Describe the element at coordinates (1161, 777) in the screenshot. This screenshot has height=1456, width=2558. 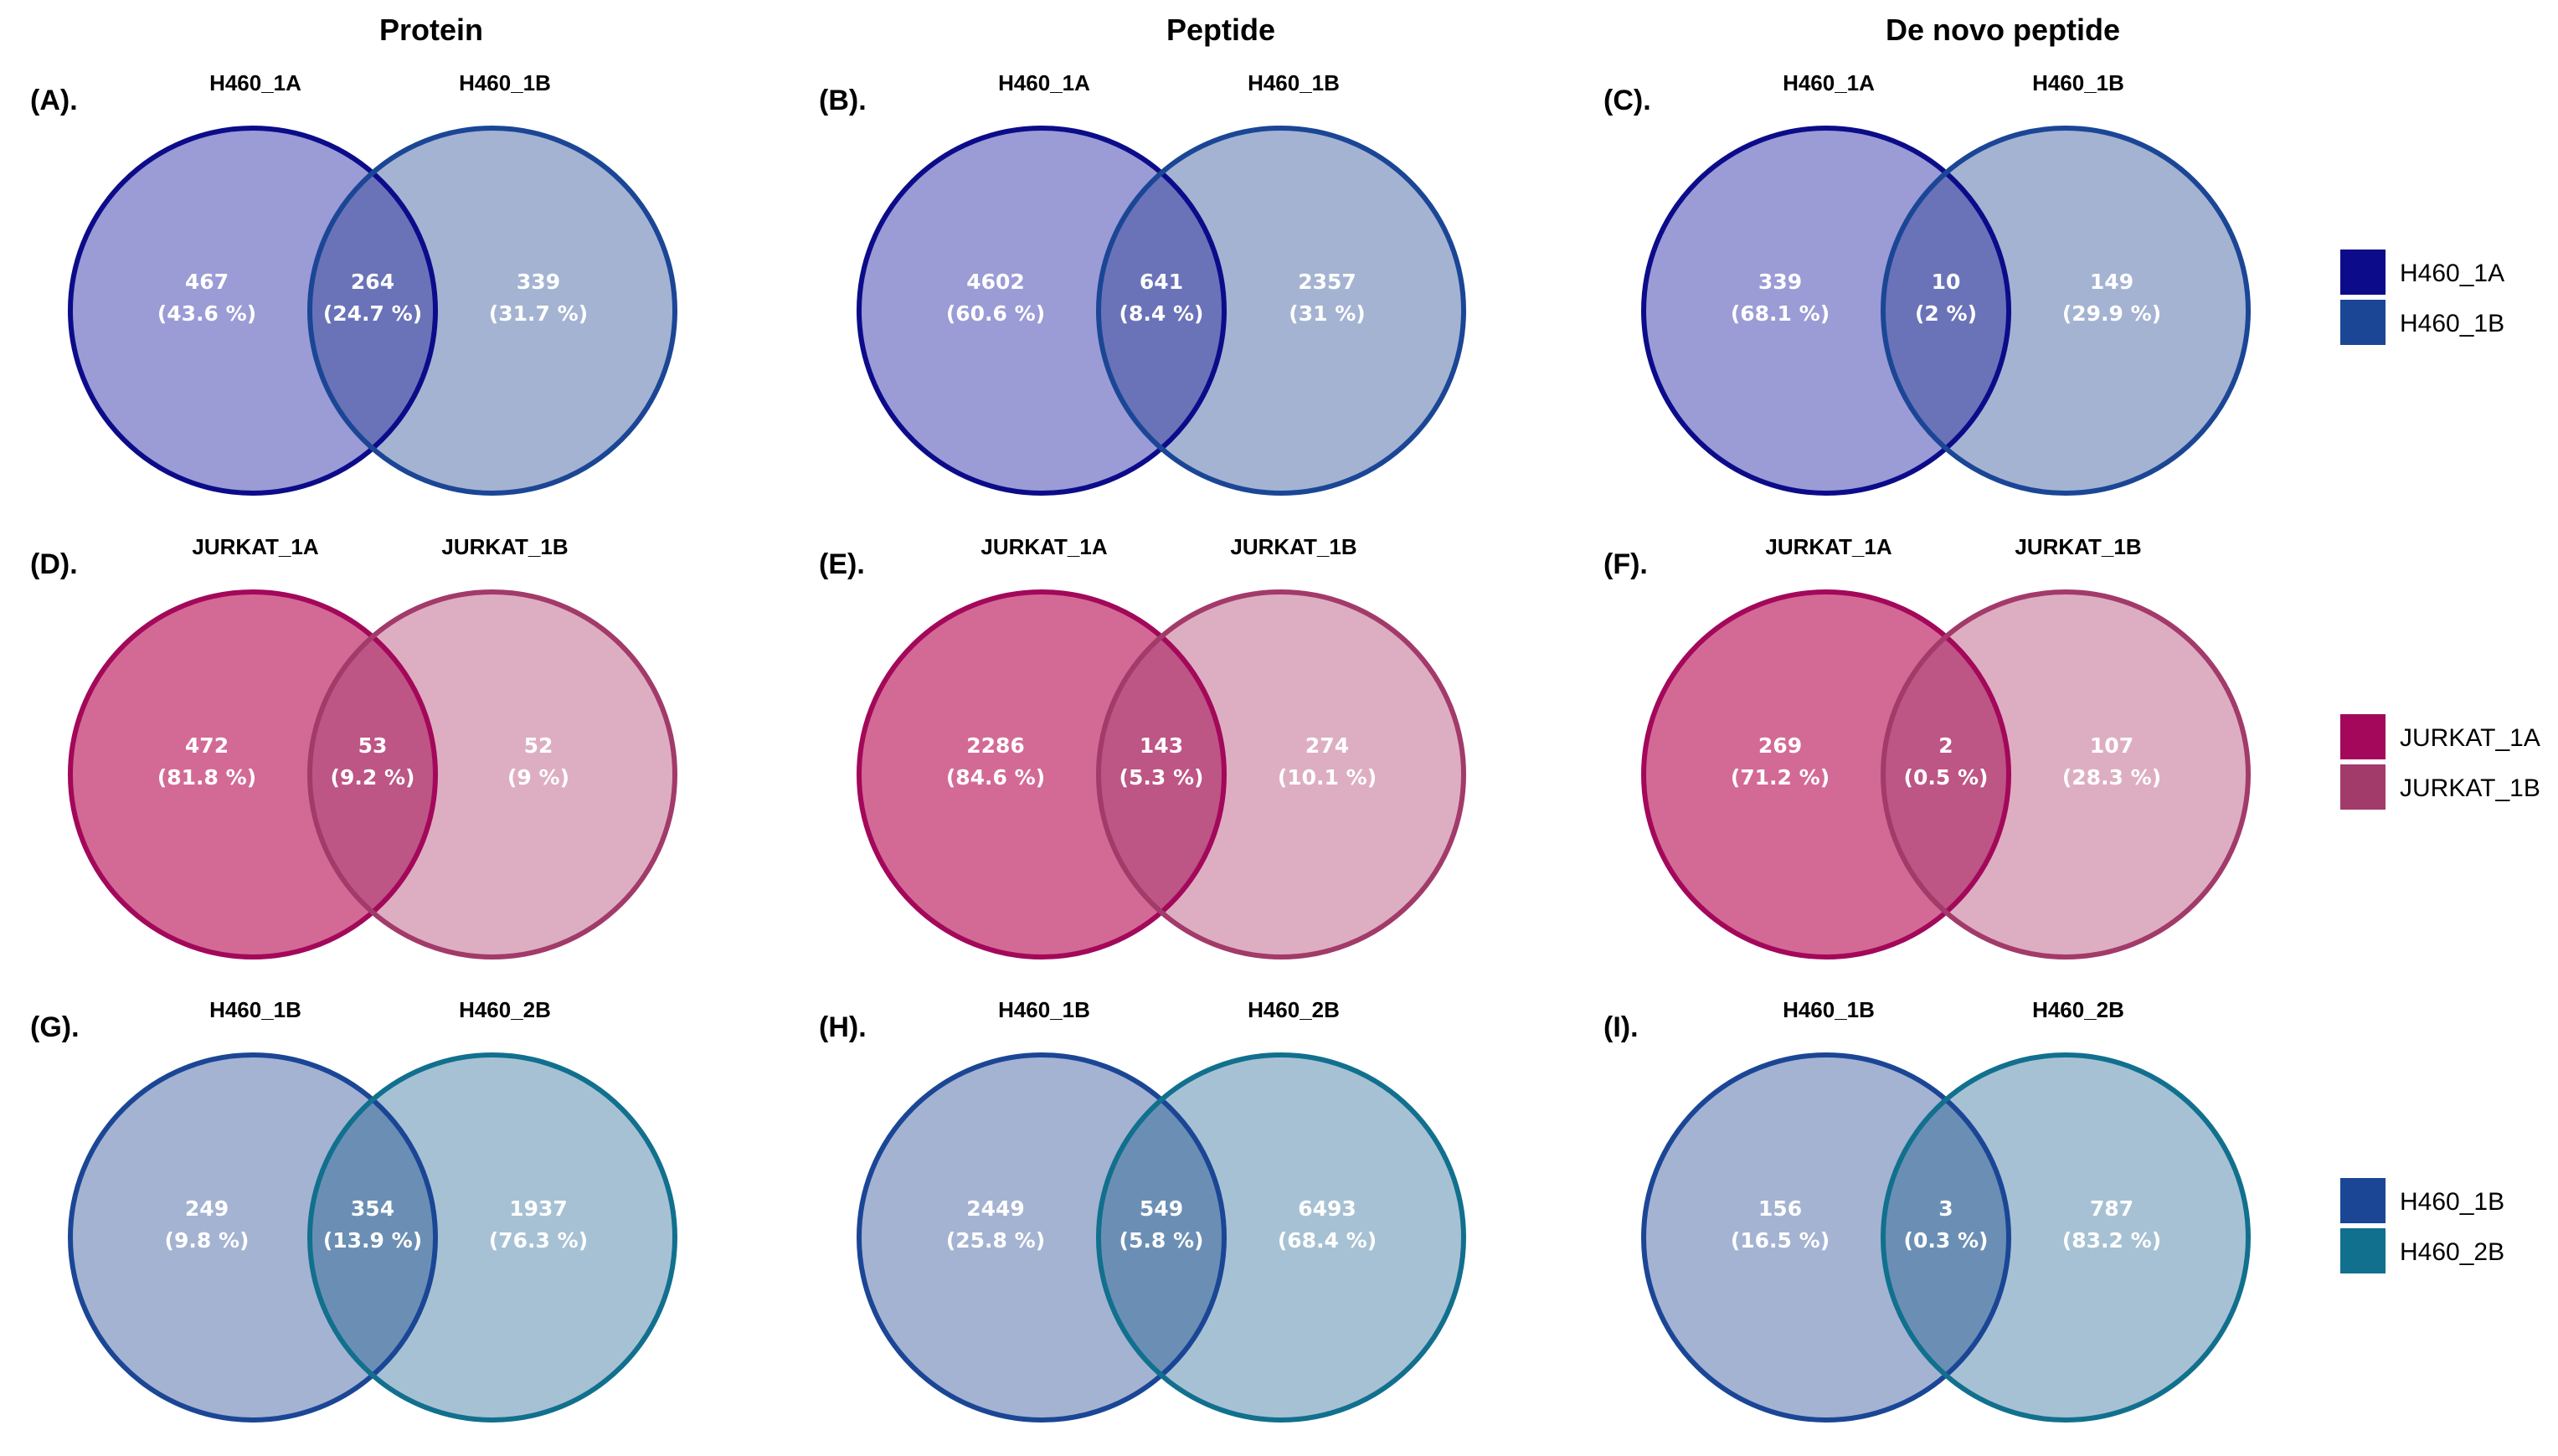
I see `overlap-percent: (5.3 %)` at that location.